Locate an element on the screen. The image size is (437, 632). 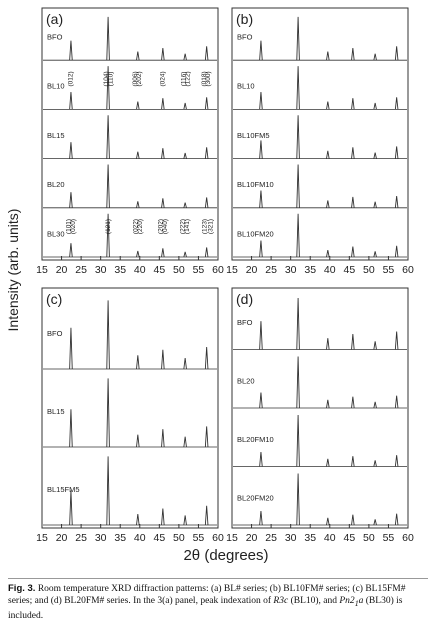
series-label: BL20FM10 is located at coordinates (255, 439).